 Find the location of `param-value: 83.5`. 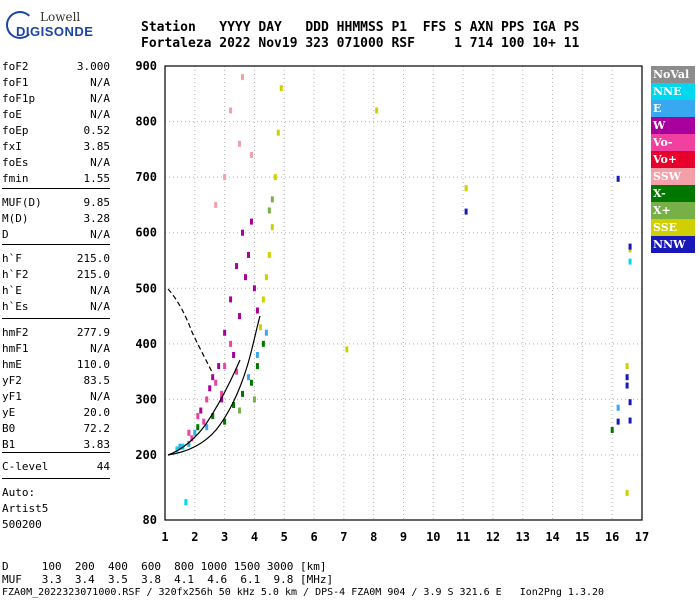

param-value: 83.5 is located at coordinates (97, 380).